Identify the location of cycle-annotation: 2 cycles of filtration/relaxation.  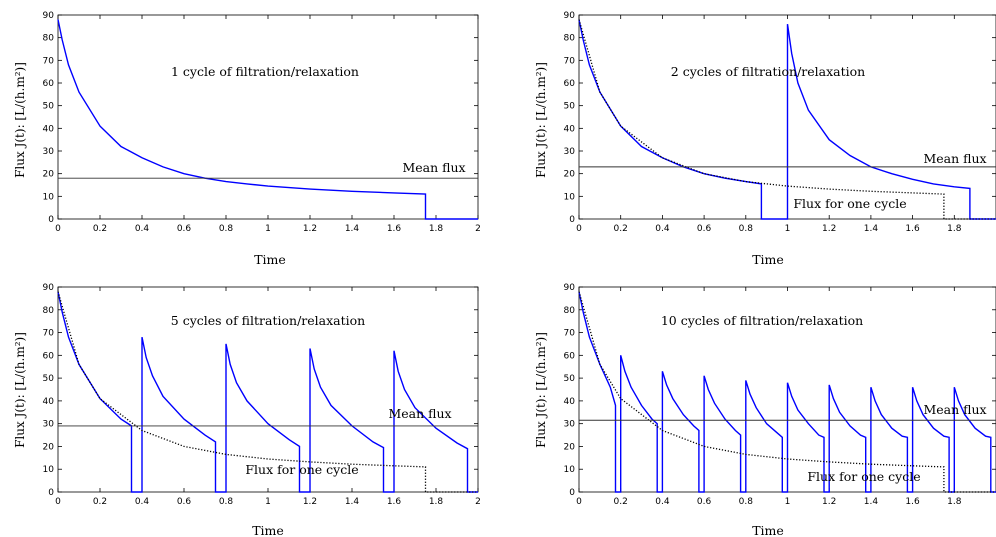
(768, 71).